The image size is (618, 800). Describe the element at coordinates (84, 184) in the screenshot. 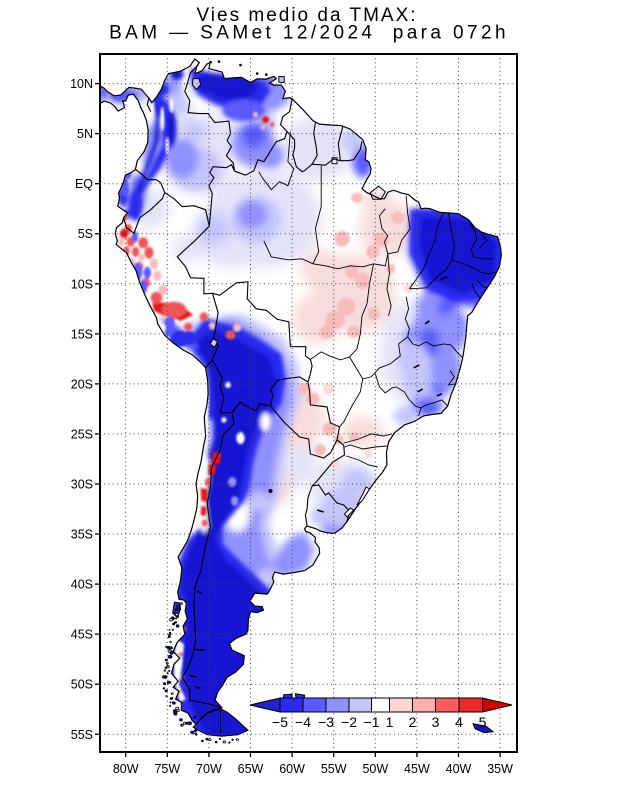

I see `svg-text: EQ` at that location.